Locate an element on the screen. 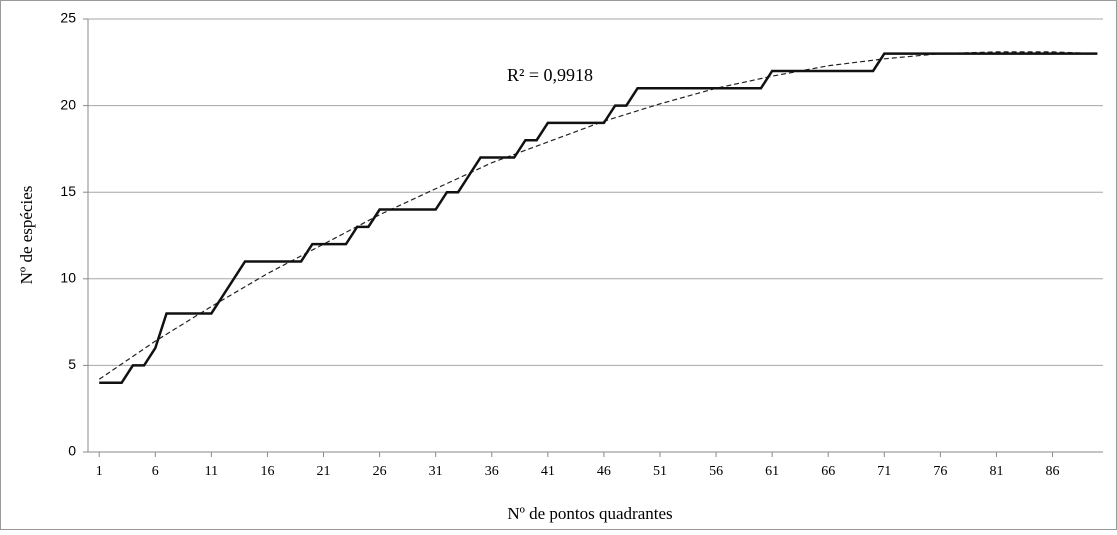 Image resolution: width=1117 pixels, height=535 pixels. x-tick-label: 56 is located at coordinates (716, 471).